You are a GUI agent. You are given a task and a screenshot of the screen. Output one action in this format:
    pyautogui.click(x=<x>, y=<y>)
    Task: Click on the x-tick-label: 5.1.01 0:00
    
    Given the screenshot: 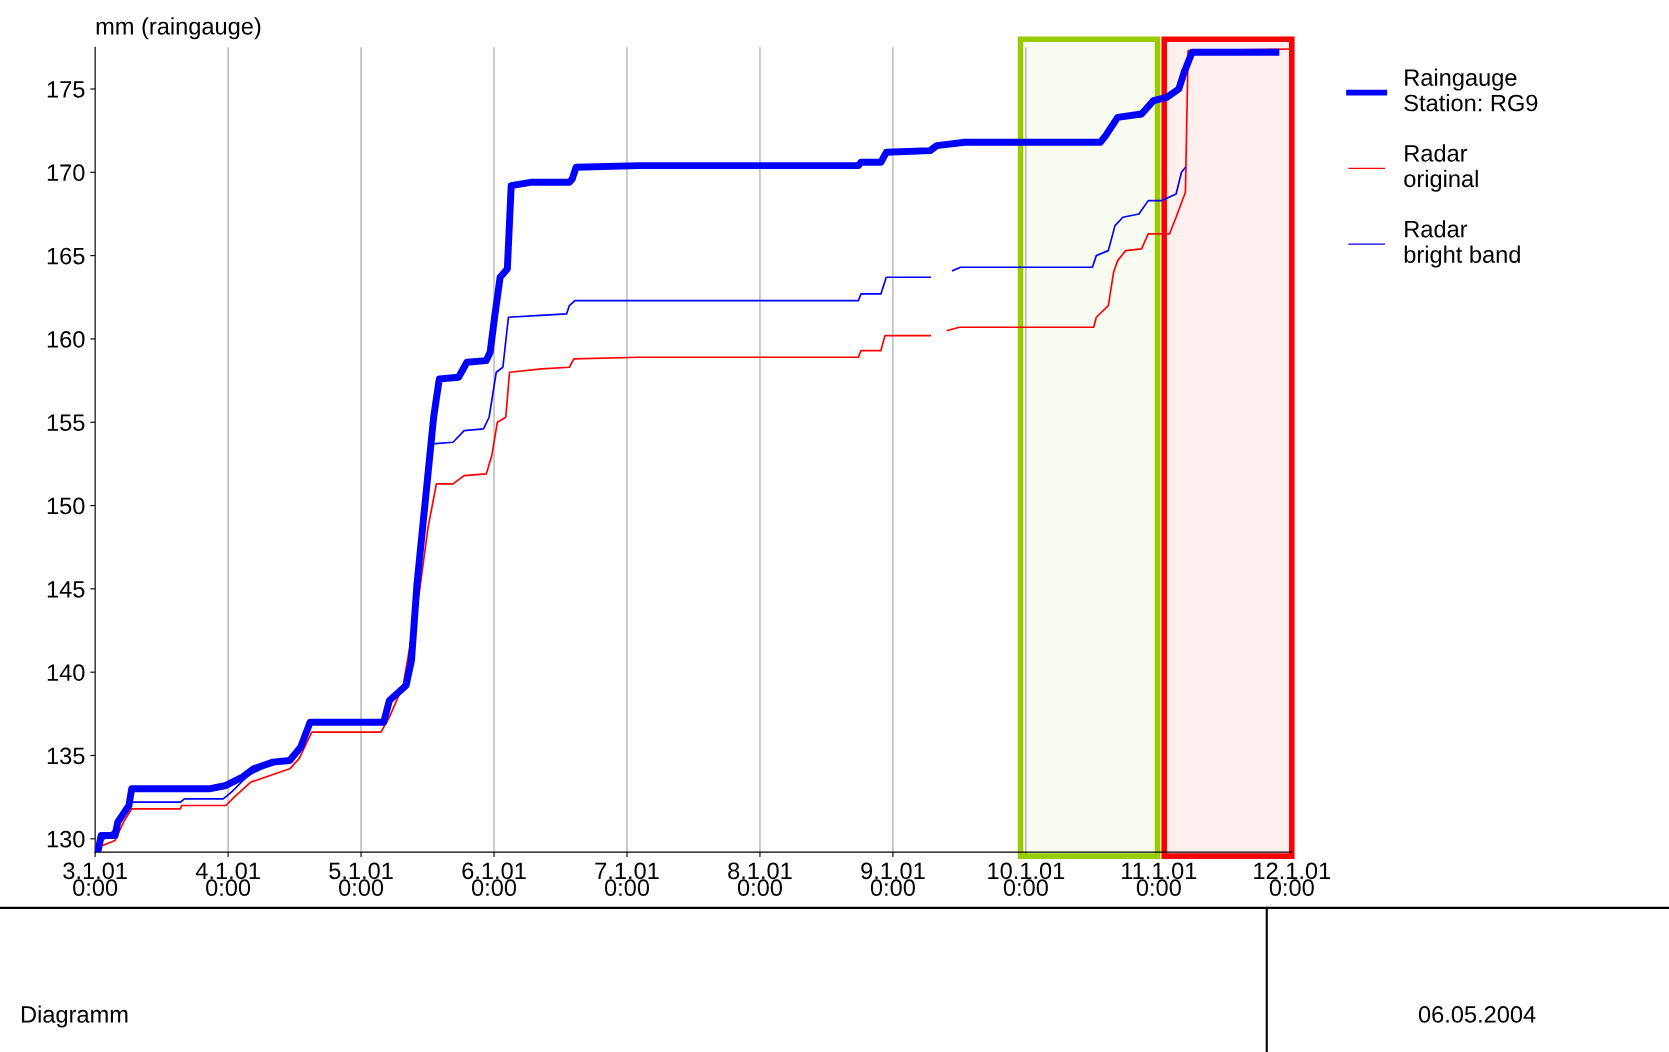 What is the action you would take?
    pyautogui.click(x=361, y=879)
    